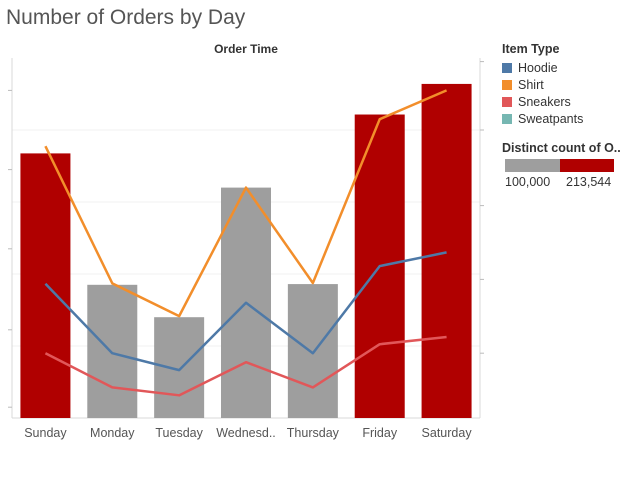 The image size is (634, 480). I want to click on chart-title: Number of Orders by Day, so click(126, 17).